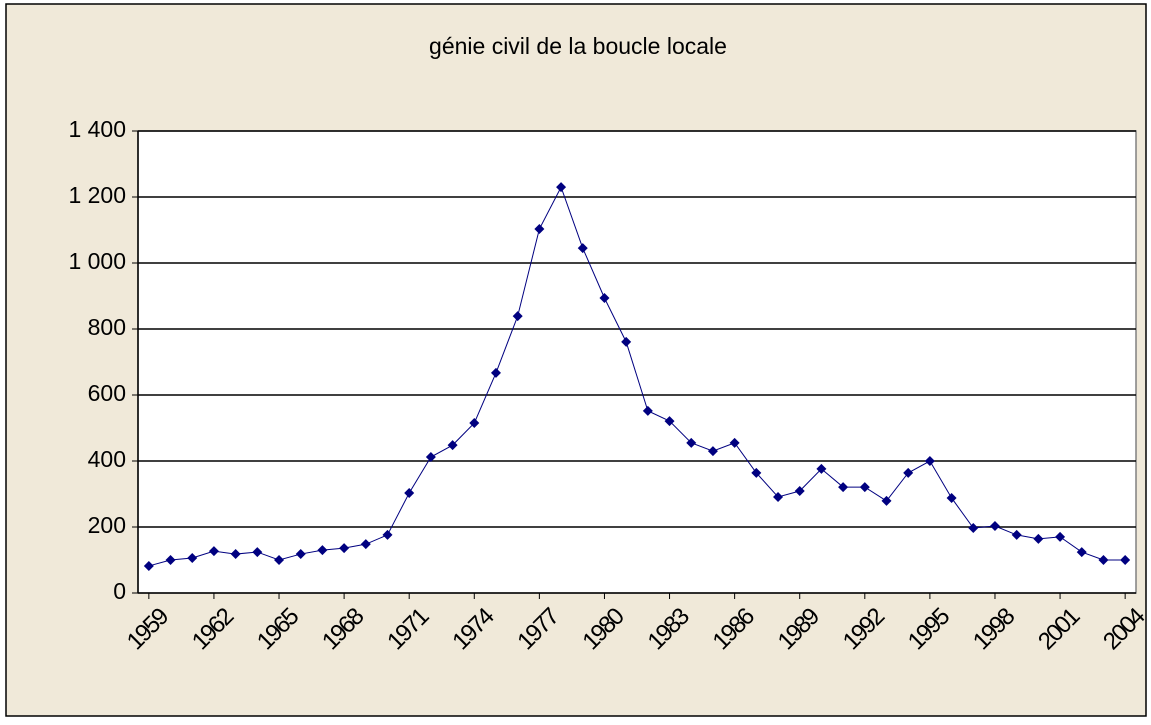 The image size is (1151, 725). Describe the element at coordinates (97, 129) in the screenshot. I see `y-tick-label: 1 400` at that location.